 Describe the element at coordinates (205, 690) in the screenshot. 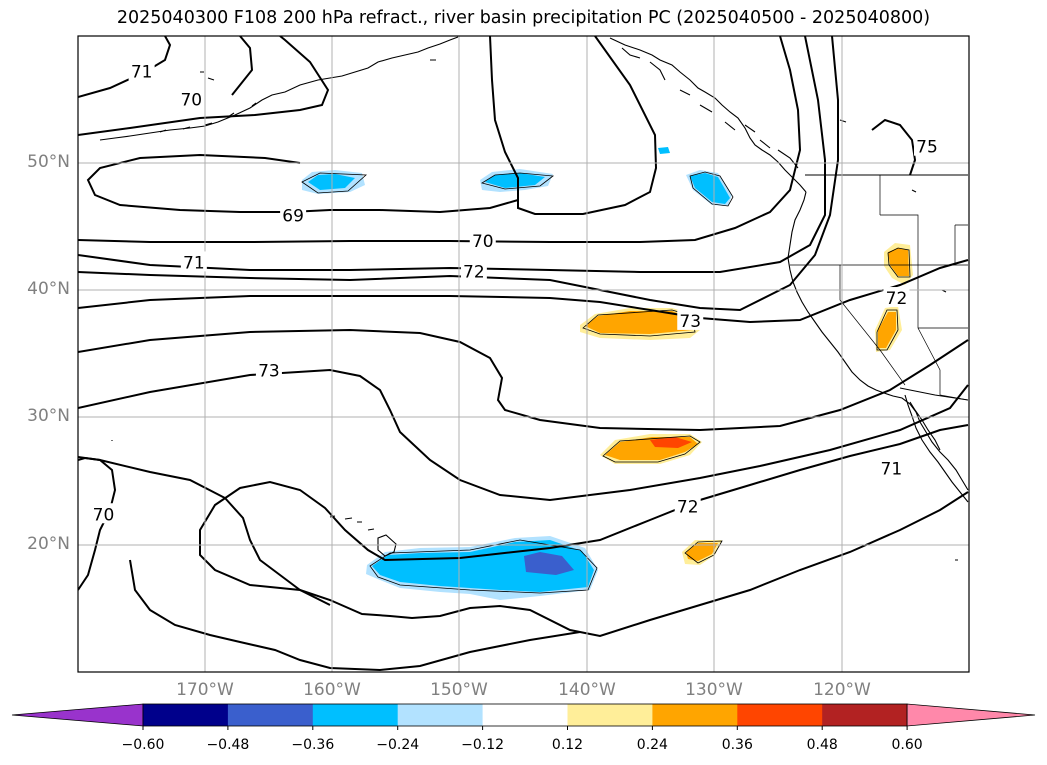

I see `lon-label: 170°W` at that location.